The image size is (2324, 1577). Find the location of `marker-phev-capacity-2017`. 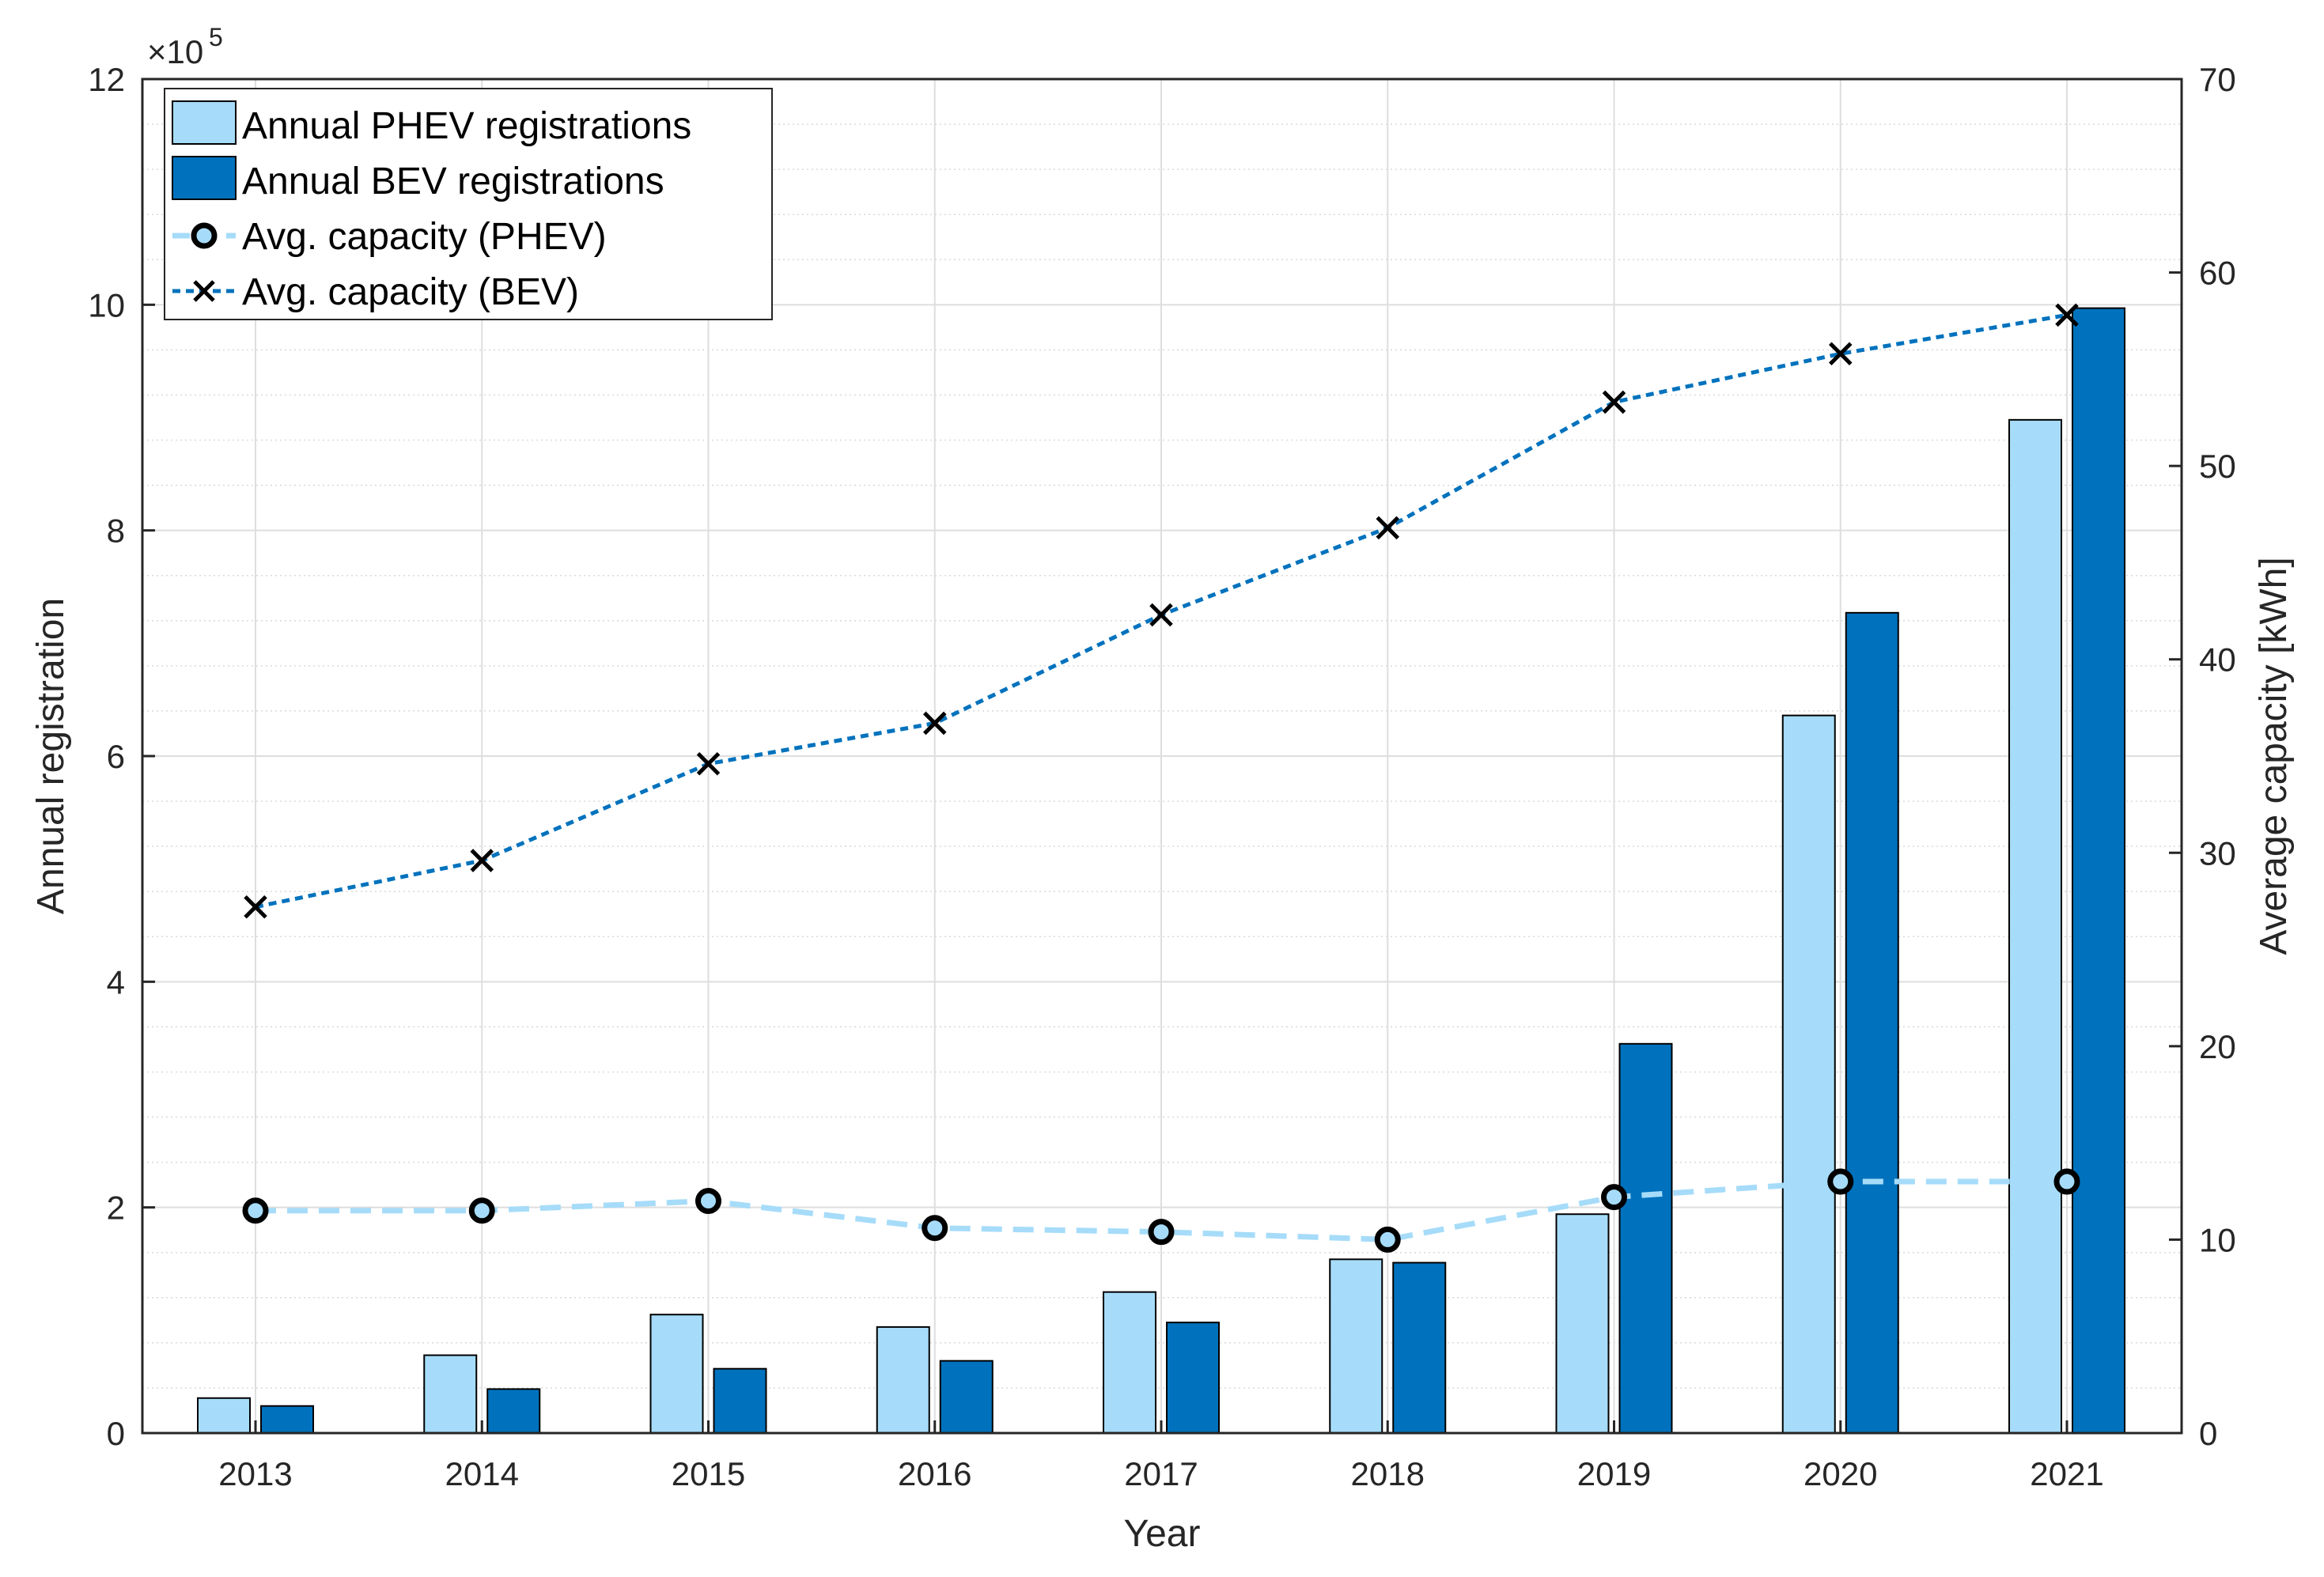

marker-phev-capacity-2017 is located at coordinates (1161, 1232).